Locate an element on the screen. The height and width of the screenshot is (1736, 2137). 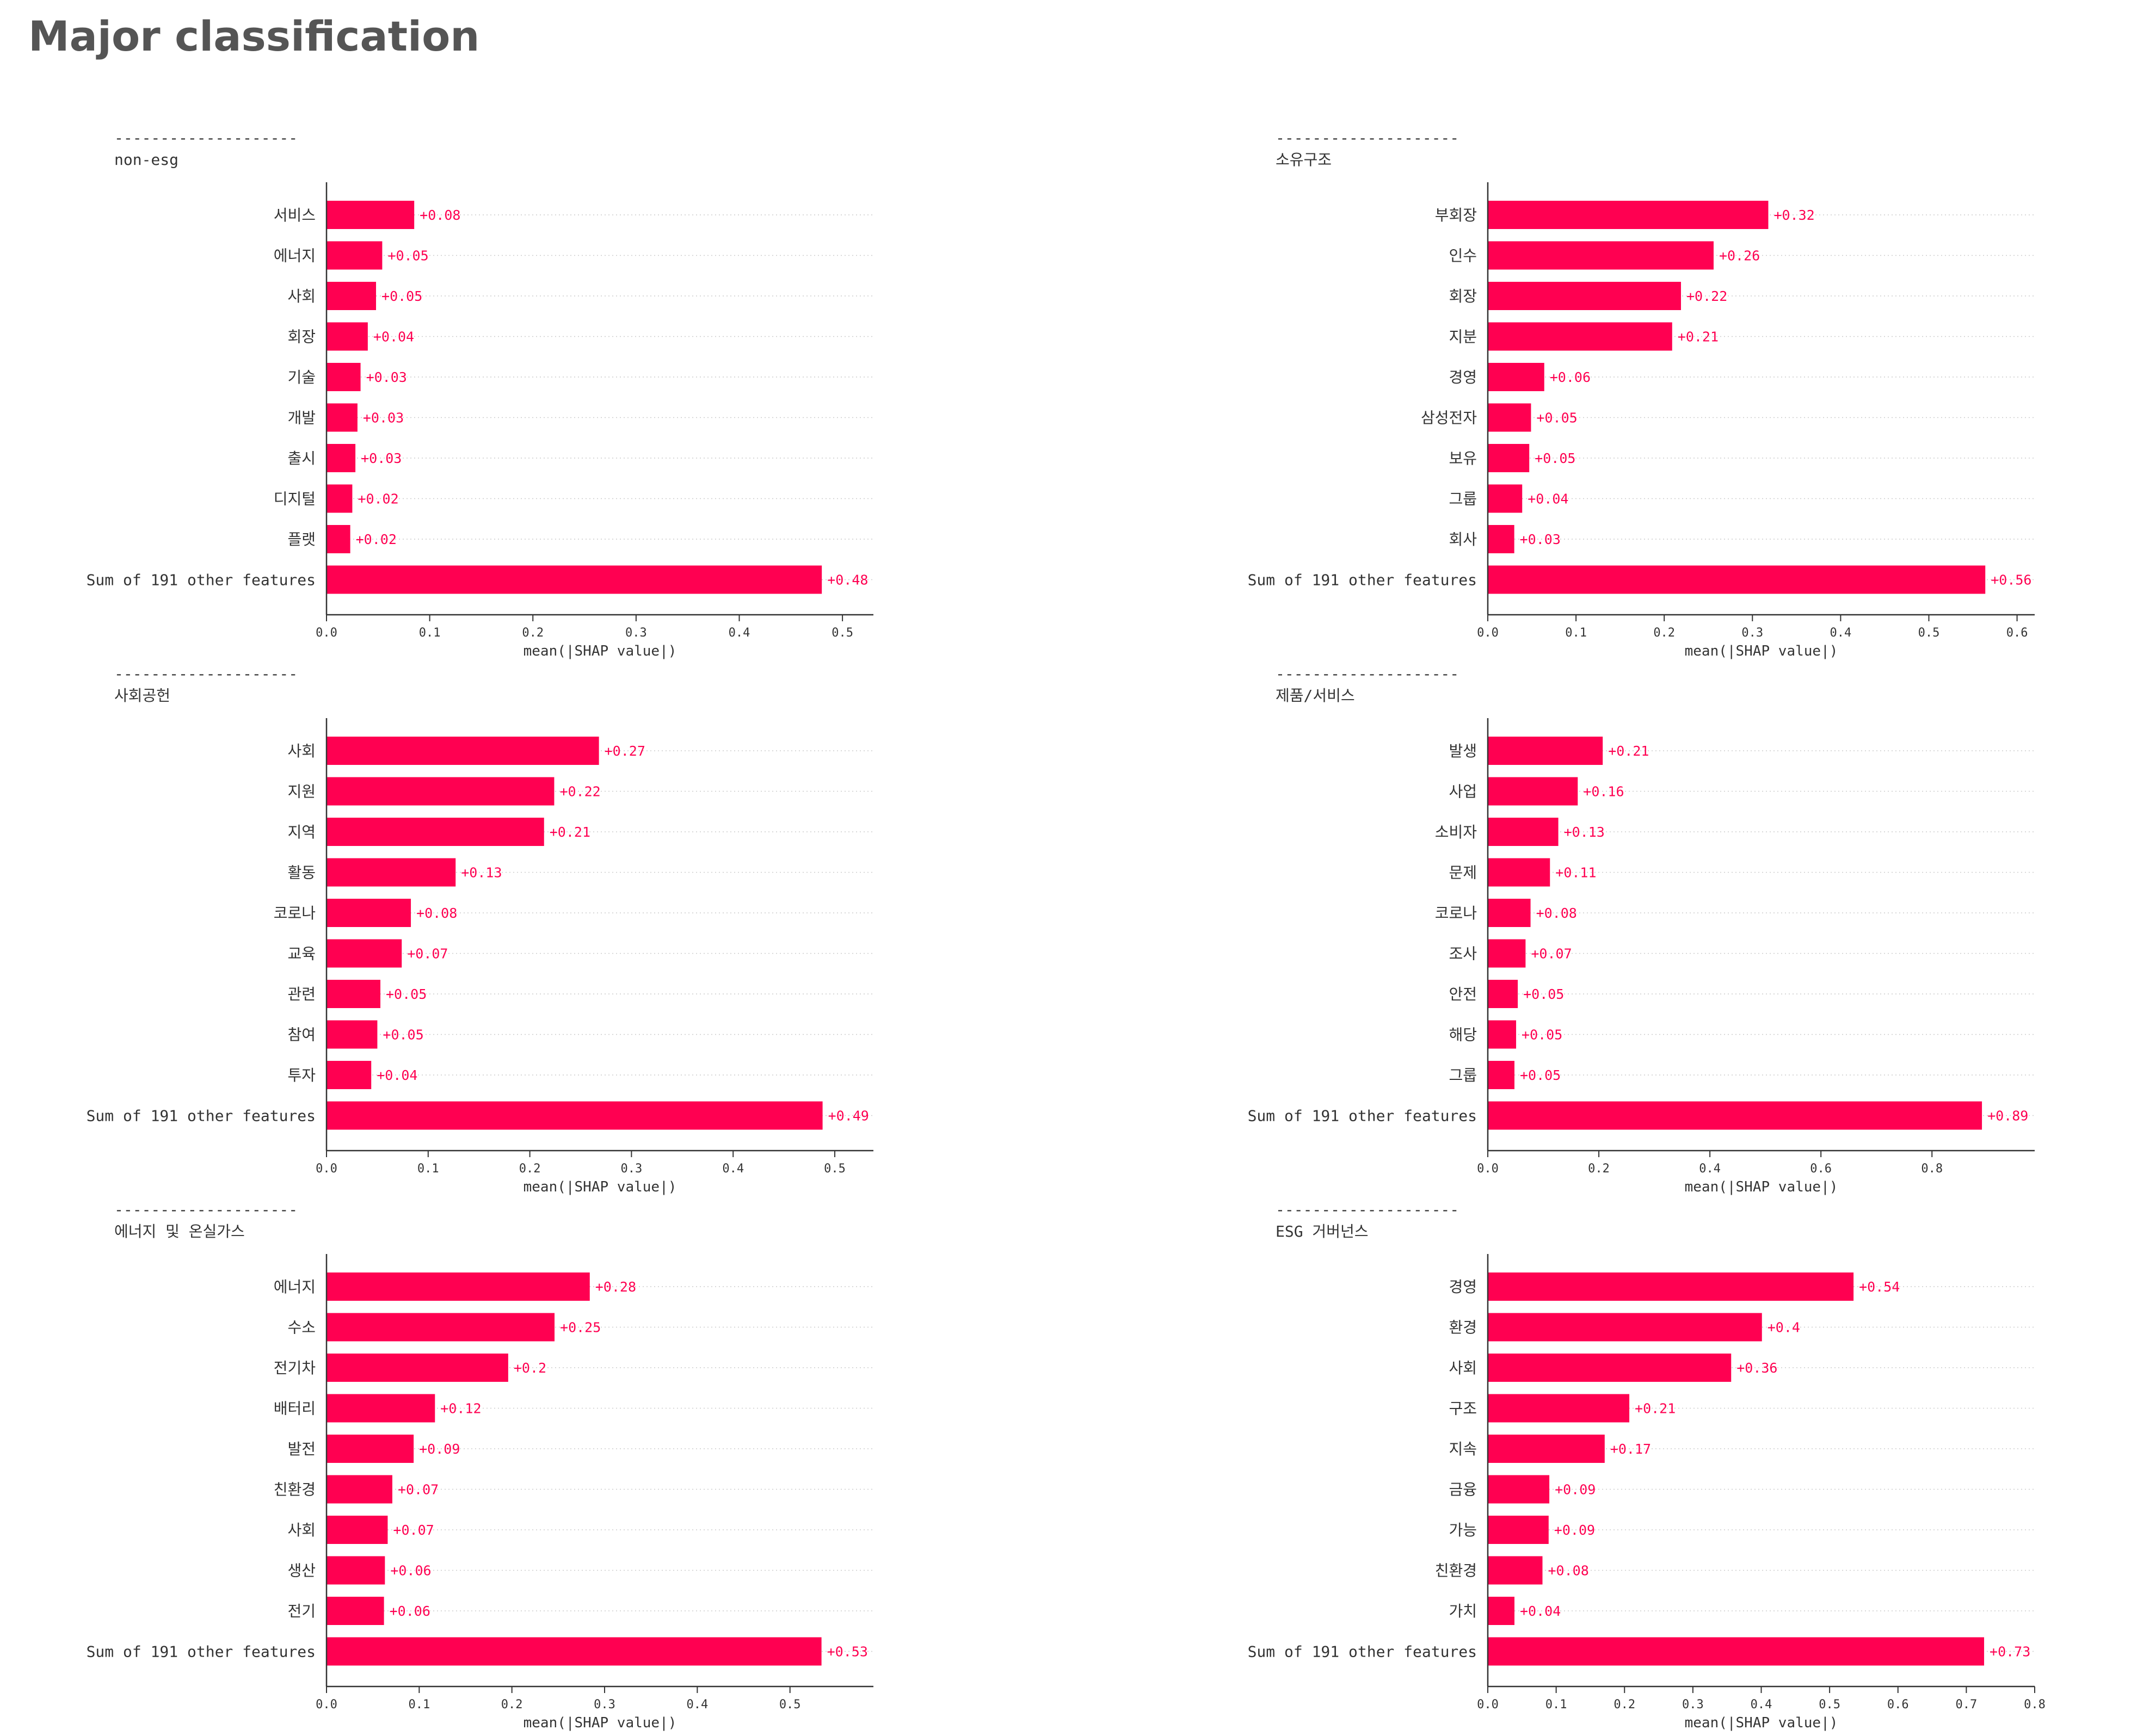
category-label: 교육 is located at coordinates (301, 954).